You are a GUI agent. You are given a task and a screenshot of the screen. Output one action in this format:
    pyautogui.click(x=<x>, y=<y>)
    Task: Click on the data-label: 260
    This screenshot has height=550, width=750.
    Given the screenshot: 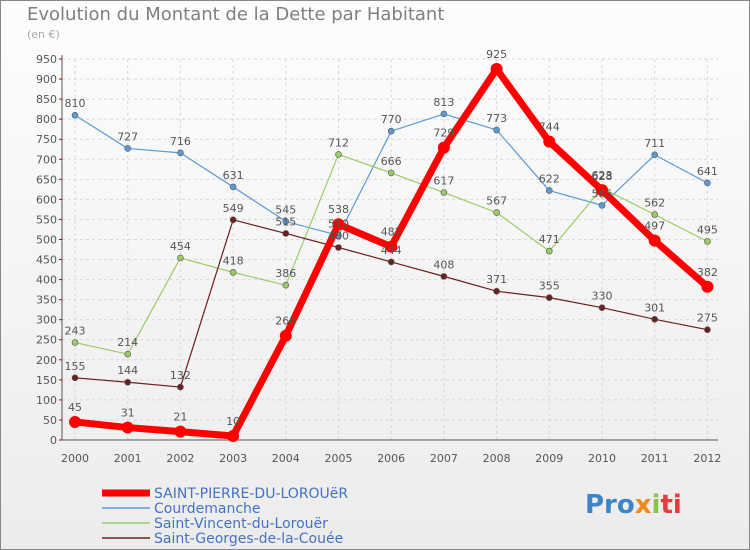 What is the action you would take?
    pyautogui.click(x=285, y=321)
    